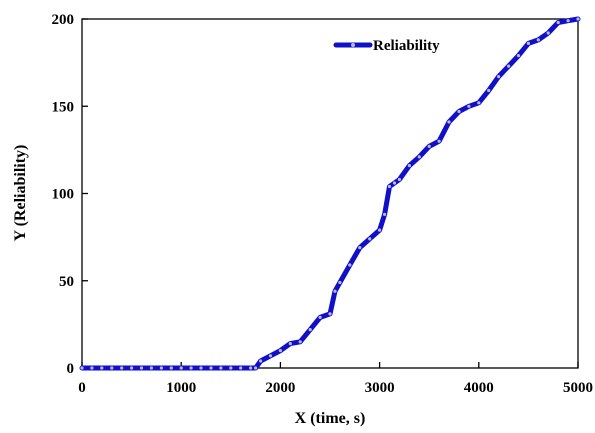 The image size is (595, 433). Describe the element at coordinates (280, 388) in the screenshot. I see `x-tick-label-2000: 2000` at that location.